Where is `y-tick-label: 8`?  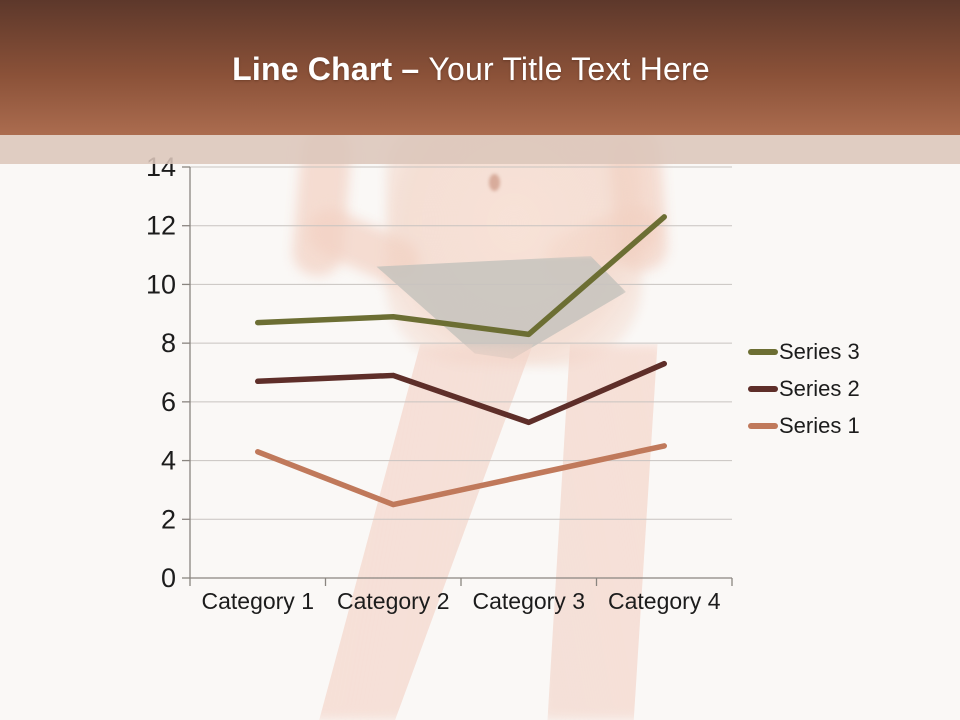
y-tick-label: 8 is located at coordinates (168, 343).